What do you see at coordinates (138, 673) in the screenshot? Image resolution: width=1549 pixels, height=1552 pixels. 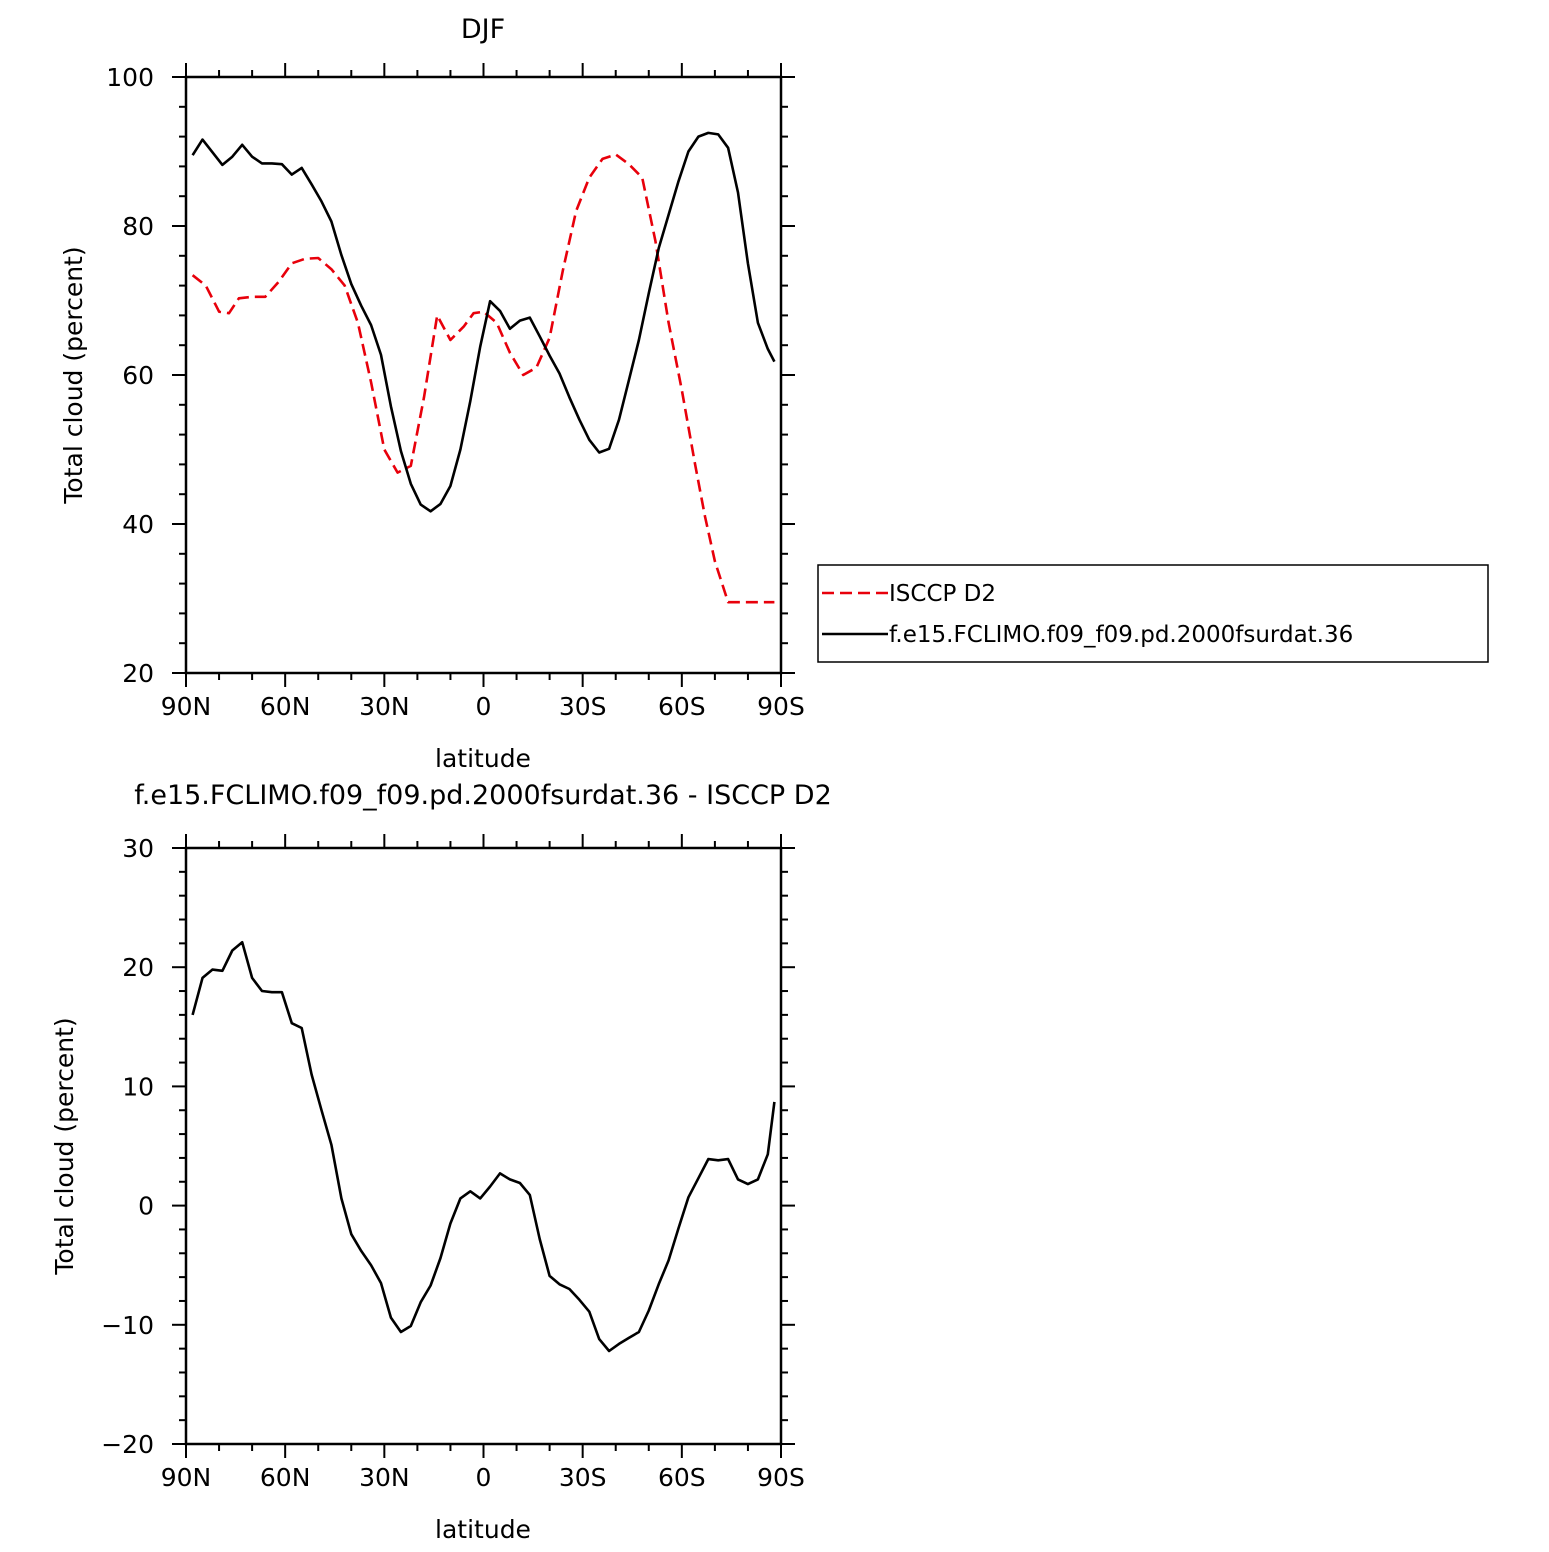 I see `top-y-tick-label: 20` at bounding box center [138, 673].